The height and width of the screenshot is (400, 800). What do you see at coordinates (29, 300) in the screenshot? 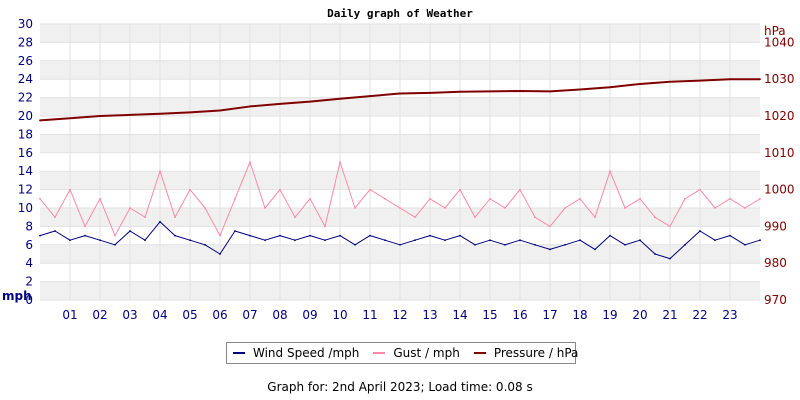
I see `left-tick-label: 0` at bounding box center [29, 300].